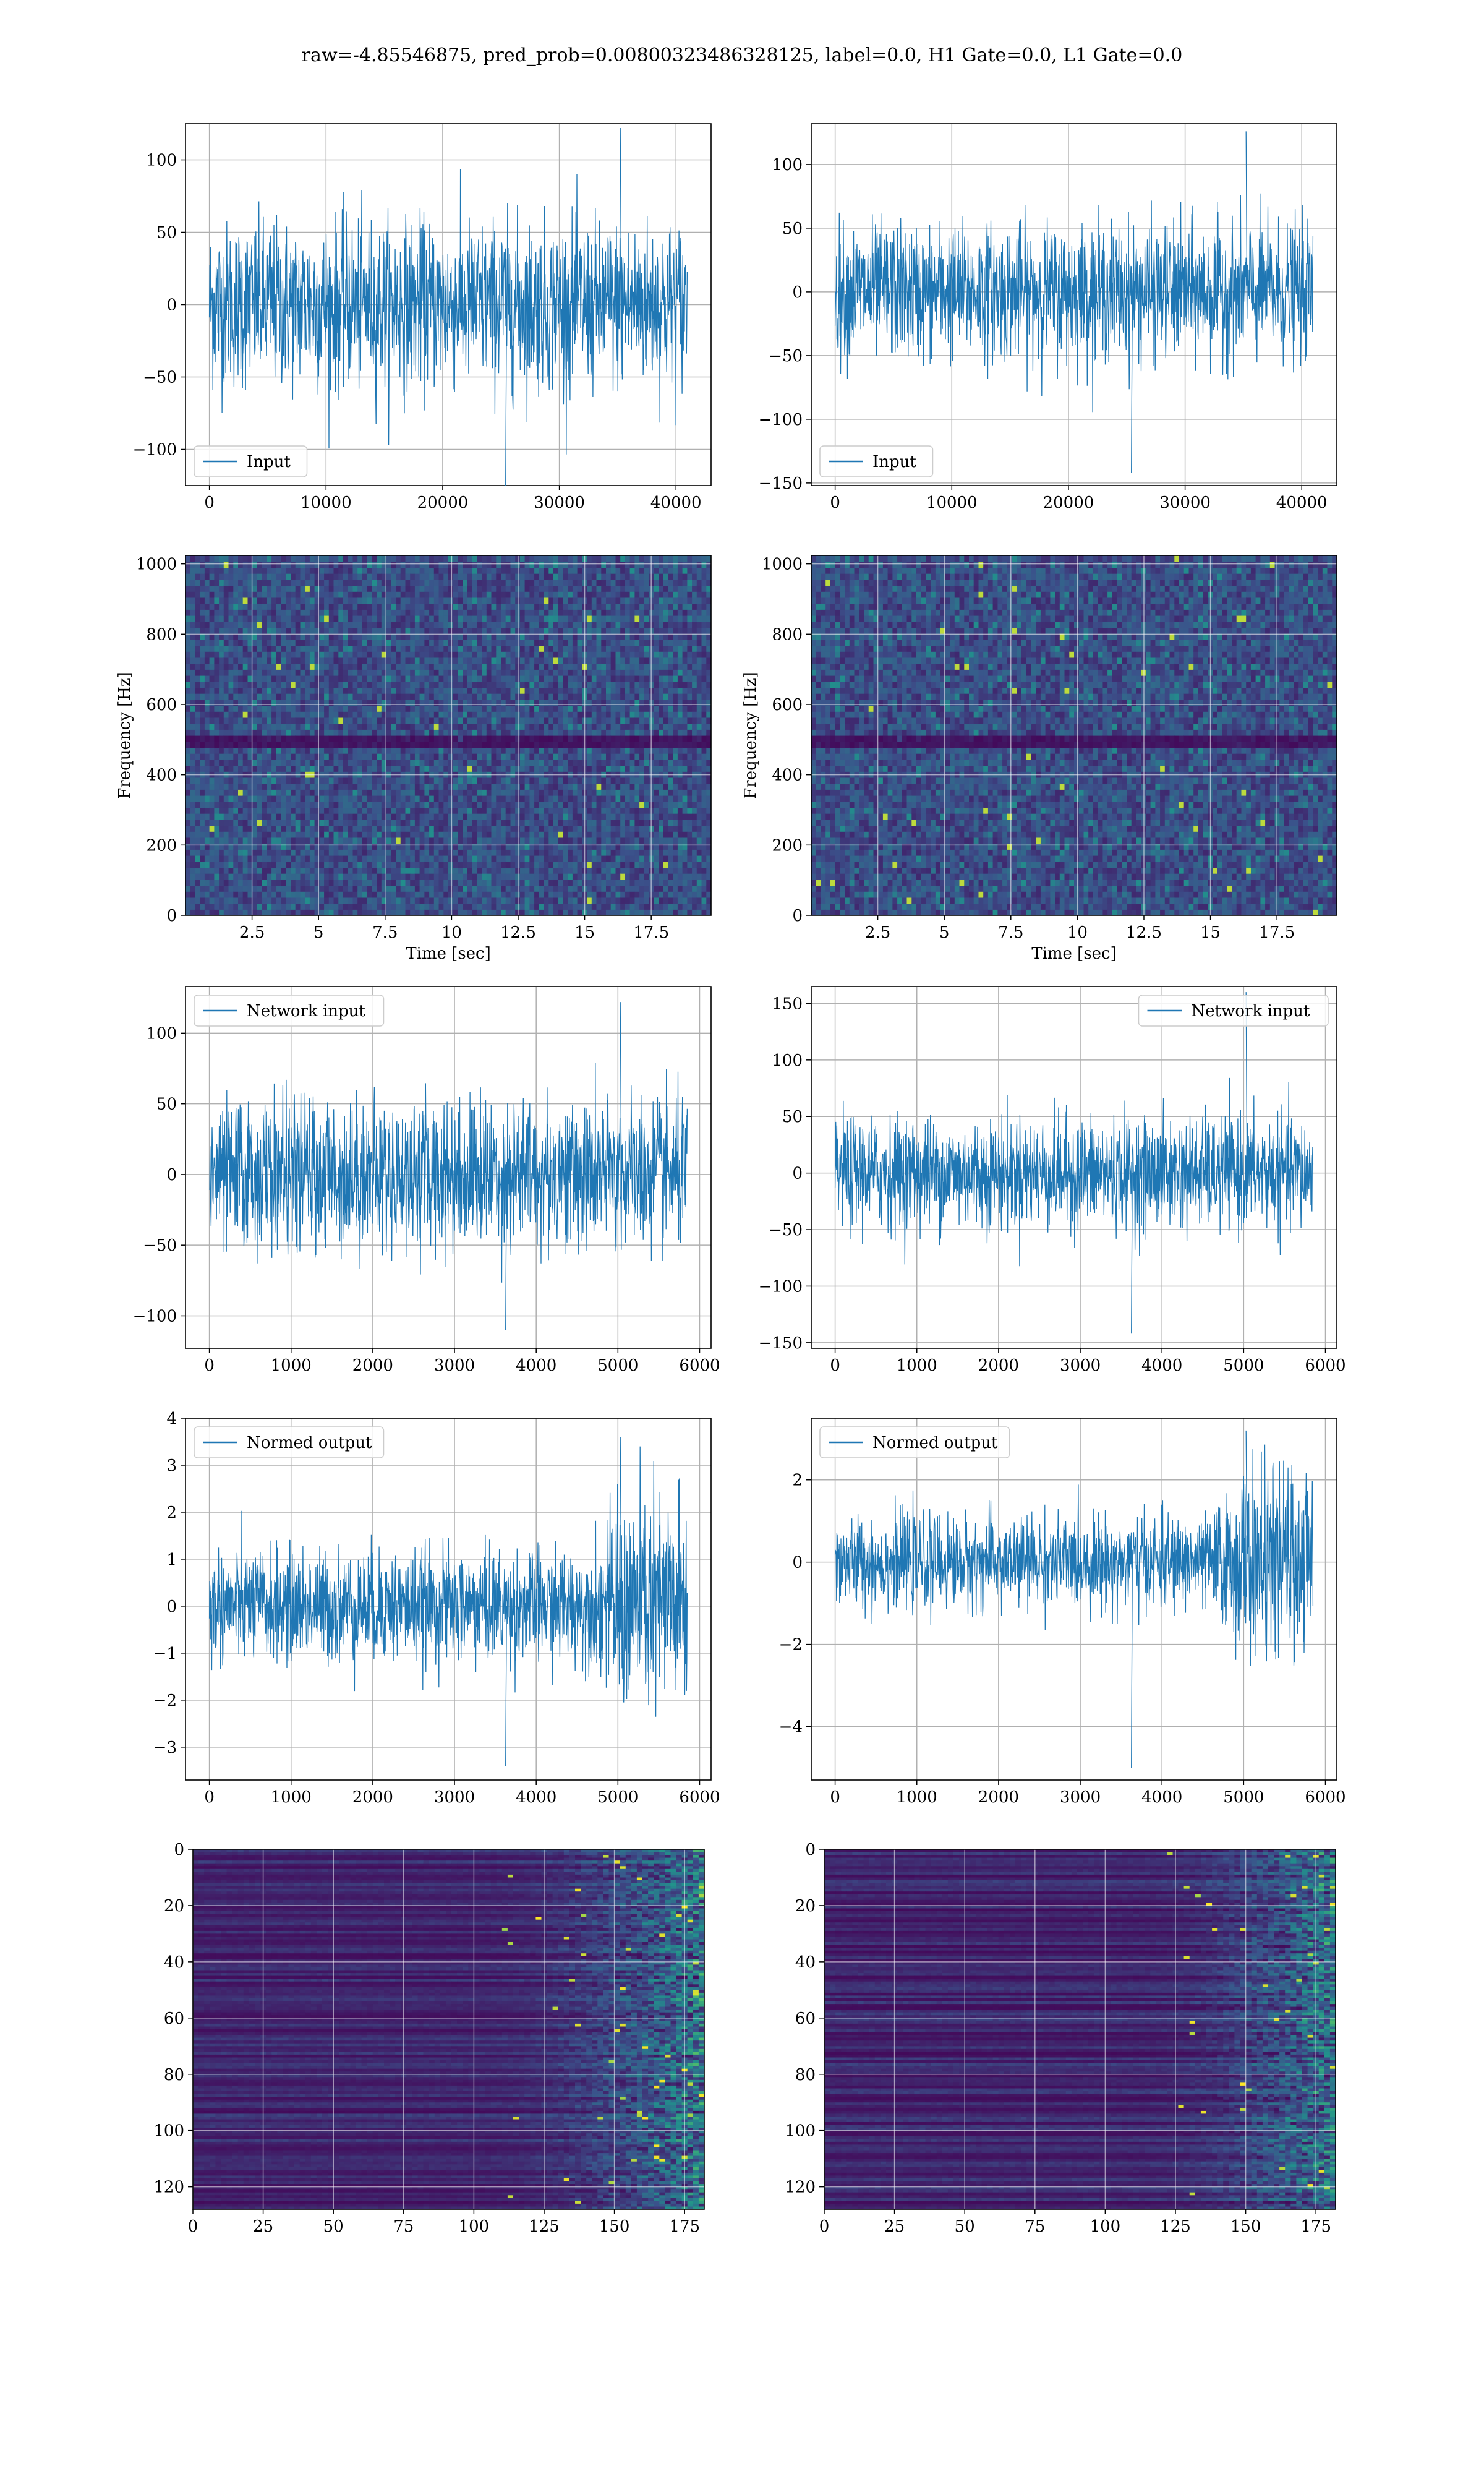 This screenshot has height=2474, width=1484. What do you see at coordinates (252, 932) in the screenshot?
I see `x-tick-label: 2.5` at bounding box center [252, 932].